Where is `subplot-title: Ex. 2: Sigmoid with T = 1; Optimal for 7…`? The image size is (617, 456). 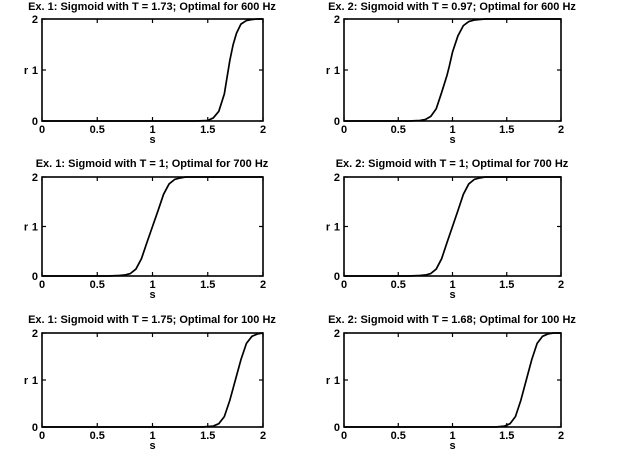
subplot-title: Ex. 2: Sigmoid with T = 1; Optimal for 7… is located at coordinates (452, 164).